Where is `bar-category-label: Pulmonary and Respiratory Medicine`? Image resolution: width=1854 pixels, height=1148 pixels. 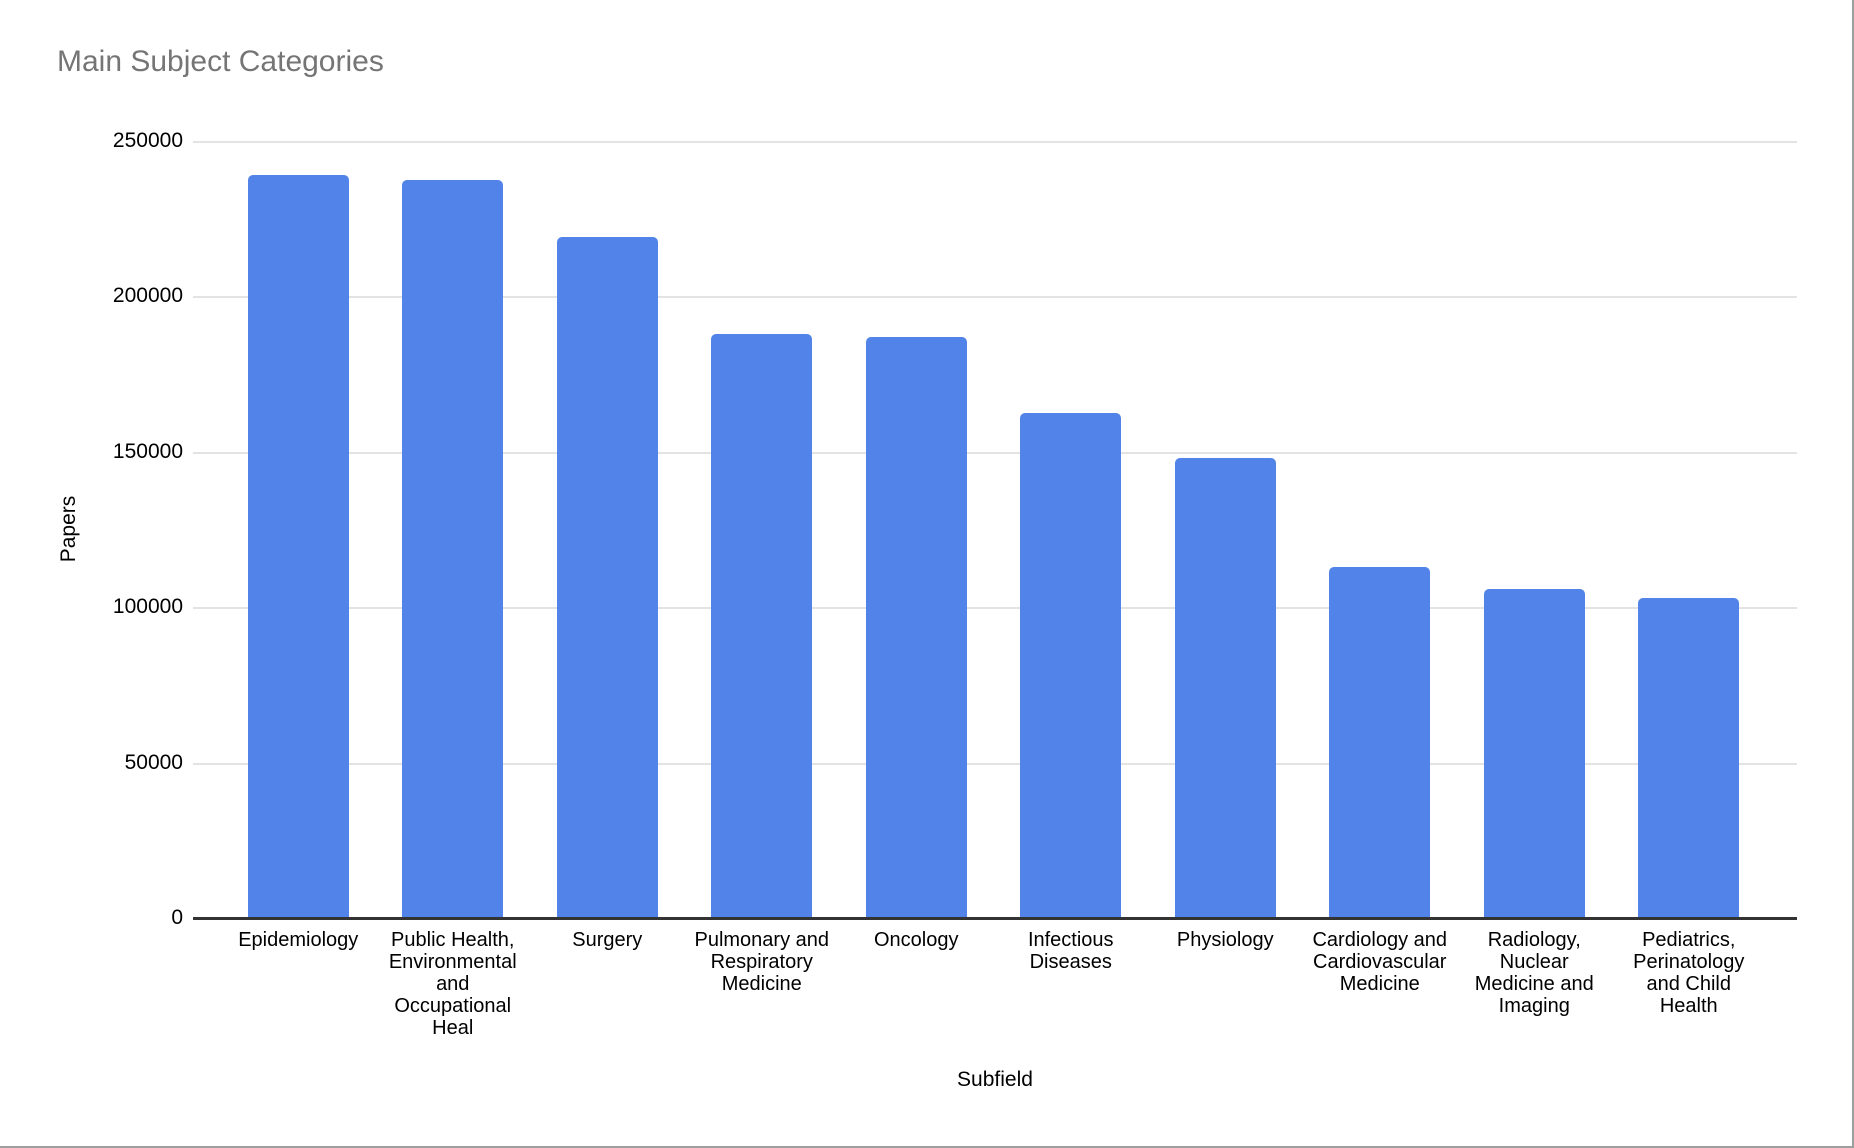
bar-category-label: Pulmonary and Respiratory Medicine is located at coordinates (762, 962).